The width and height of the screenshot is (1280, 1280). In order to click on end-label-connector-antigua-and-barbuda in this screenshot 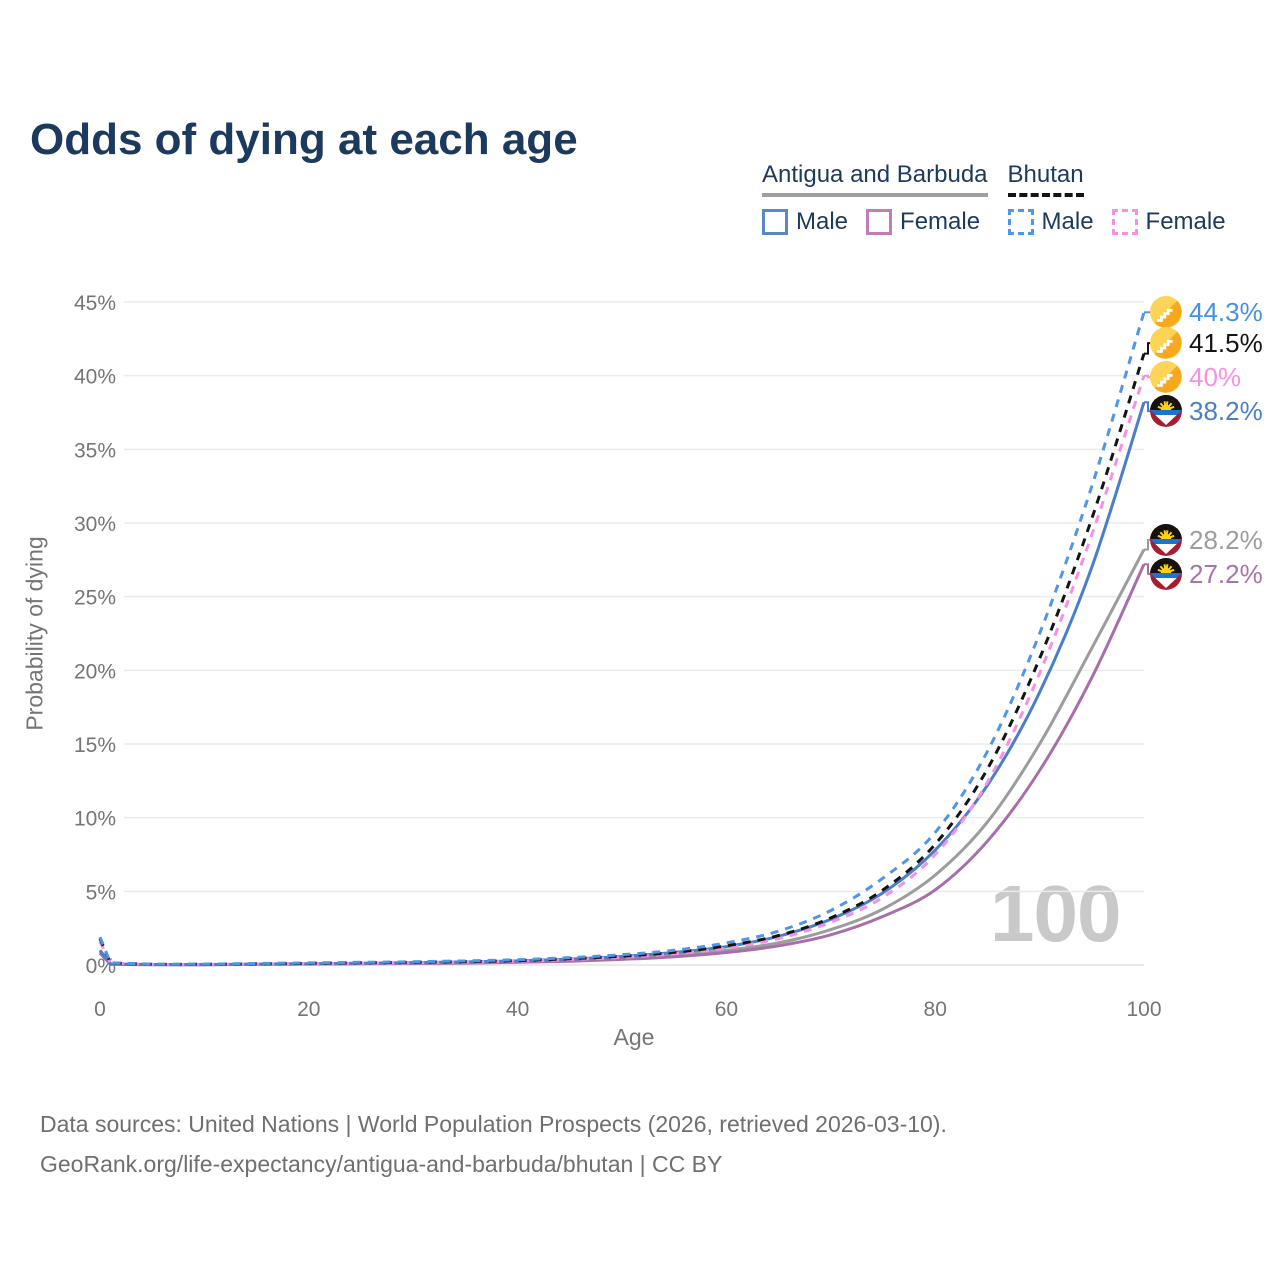, I will do `click(1148, 544)`.